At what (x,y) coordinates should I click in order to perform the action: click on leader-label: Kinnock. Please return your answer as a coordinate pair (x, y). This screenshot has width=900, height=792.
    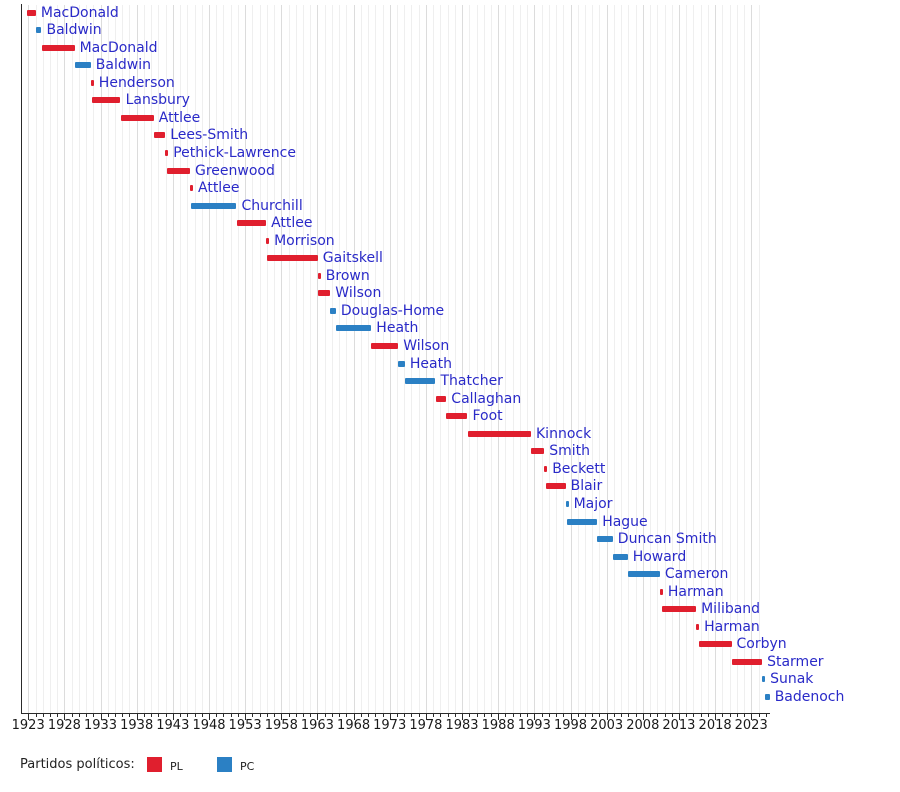
    Looking at the image, I should click on (564, 433).